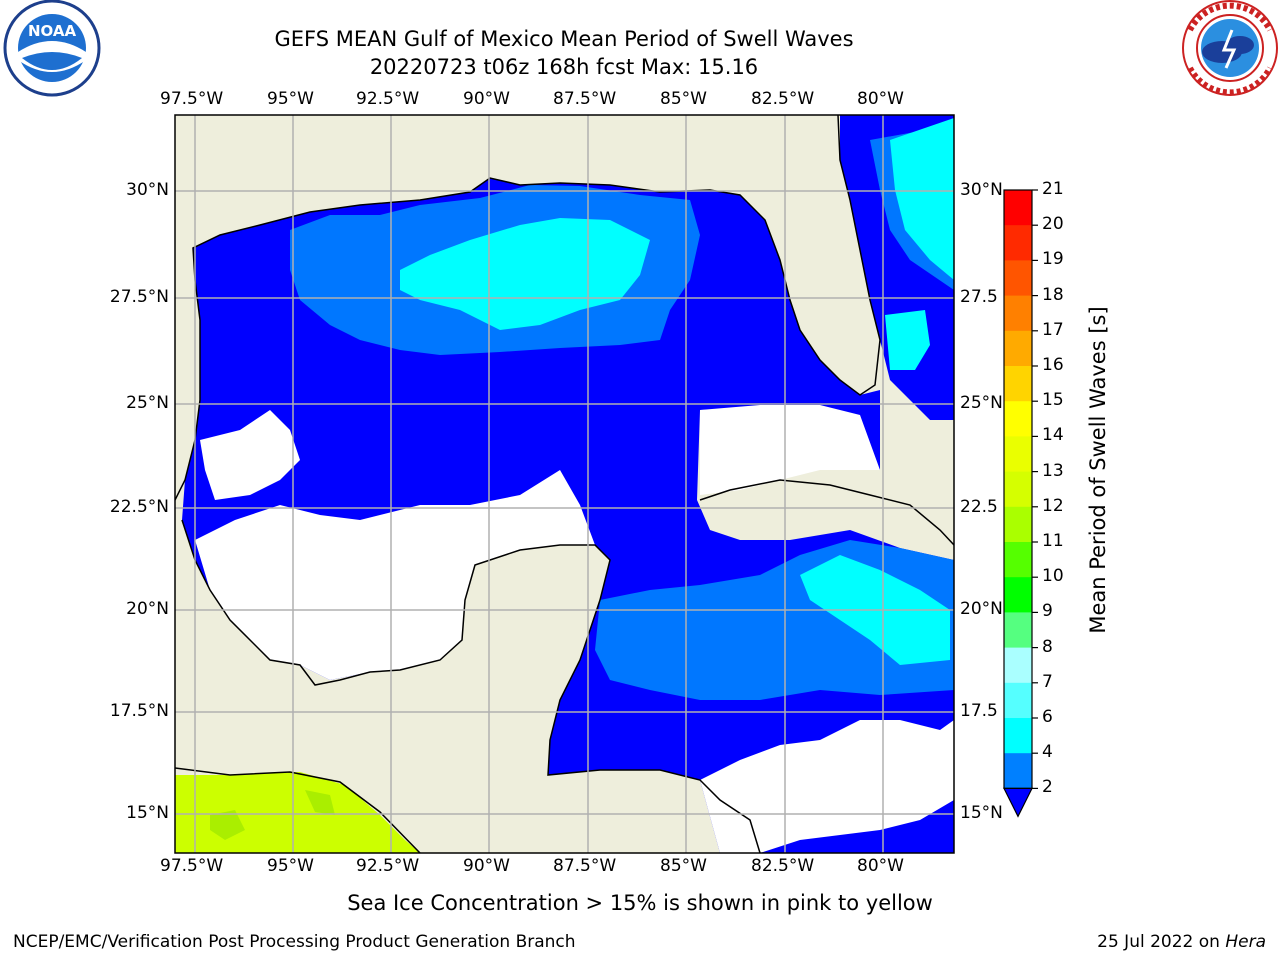  I want to click on swell-zone-high-bahamas, so click(907, 340).